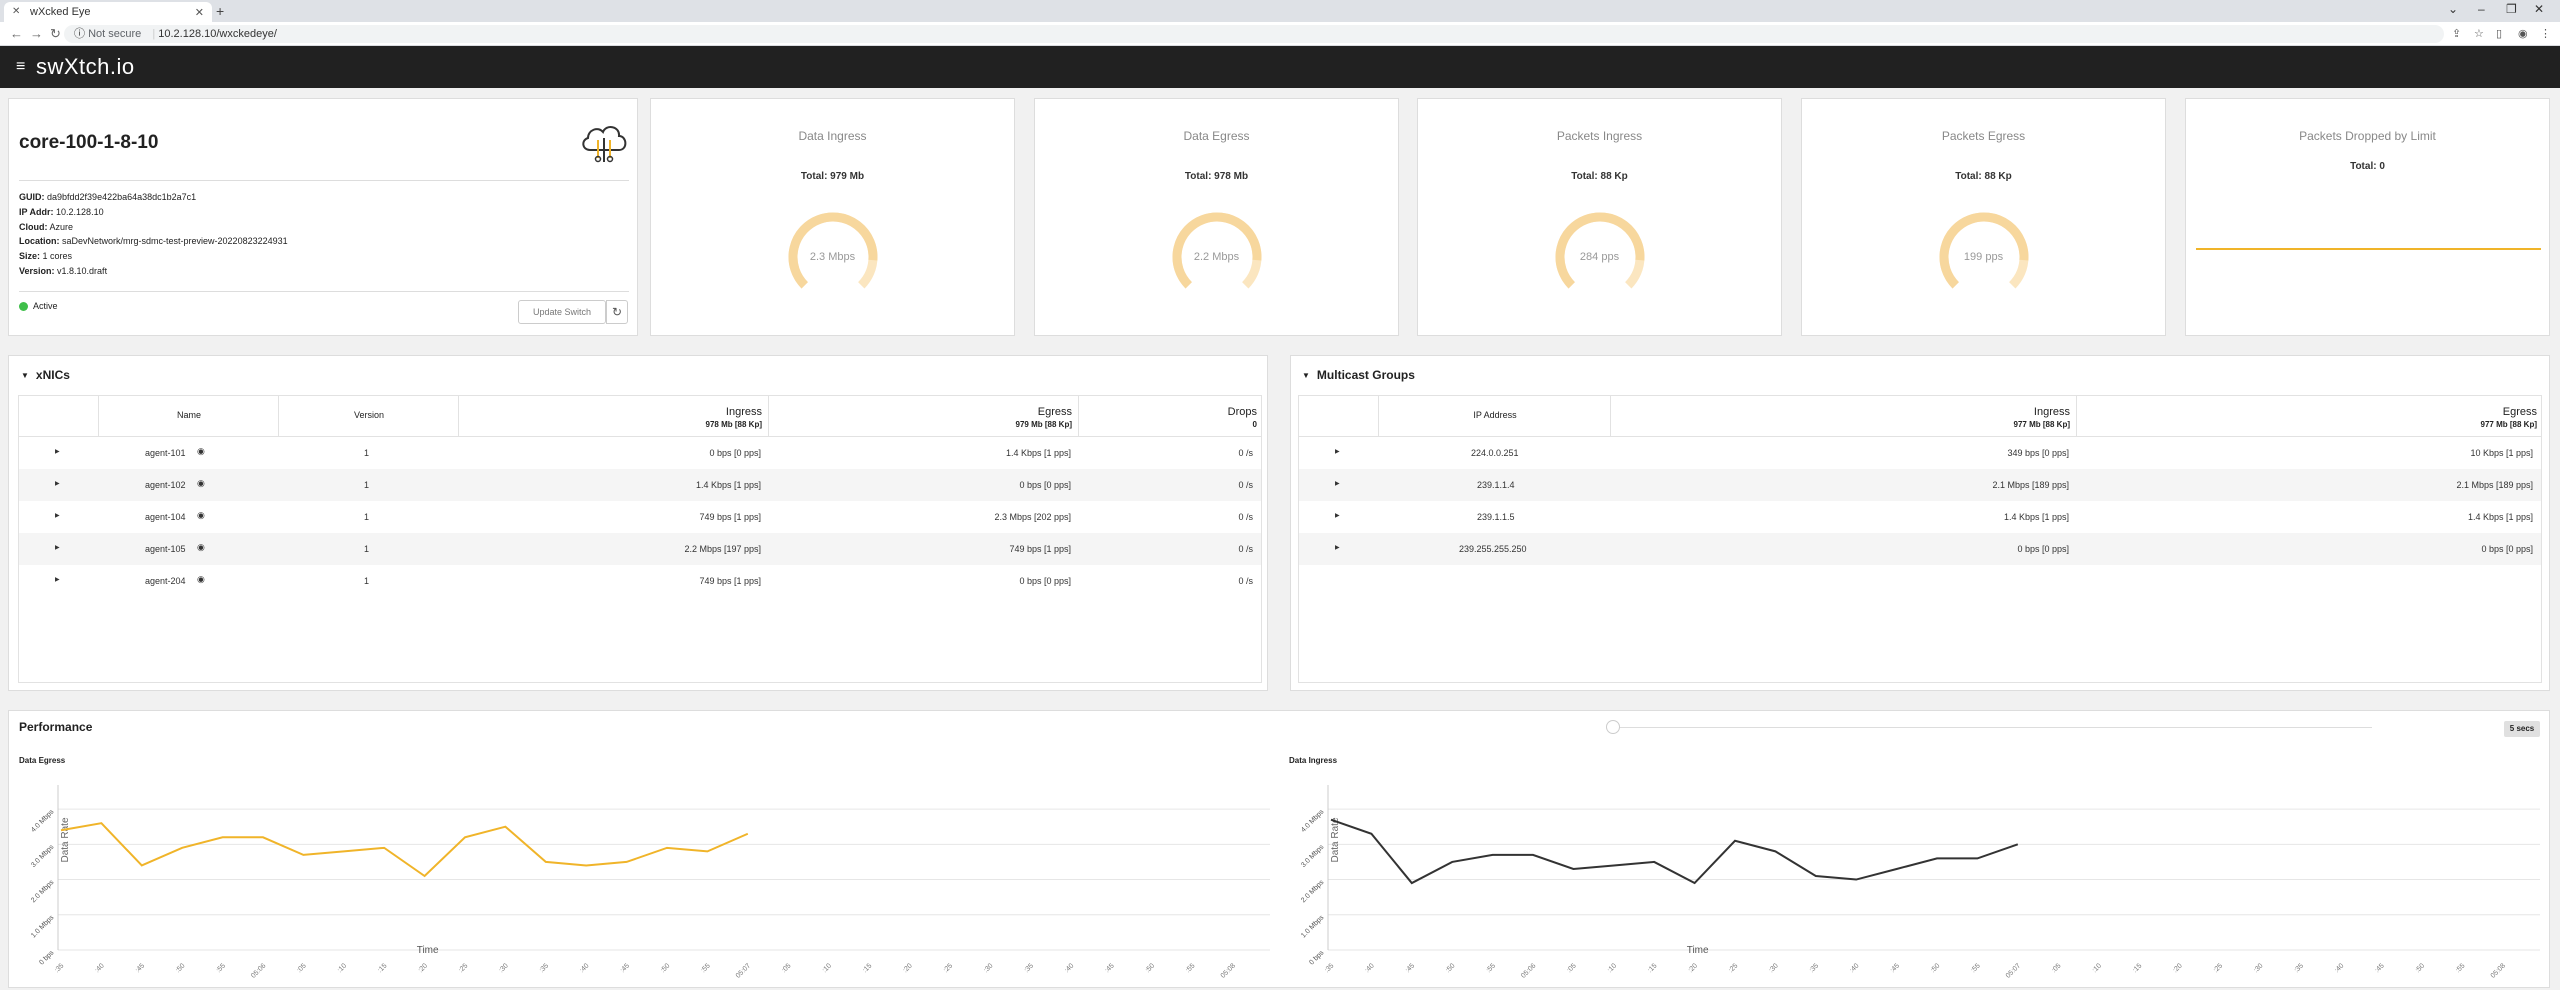 The width and height of the screenshot is (2560, 990). I want to click on group-ingress: 0 bps [0 pps], so click(2043, 549).